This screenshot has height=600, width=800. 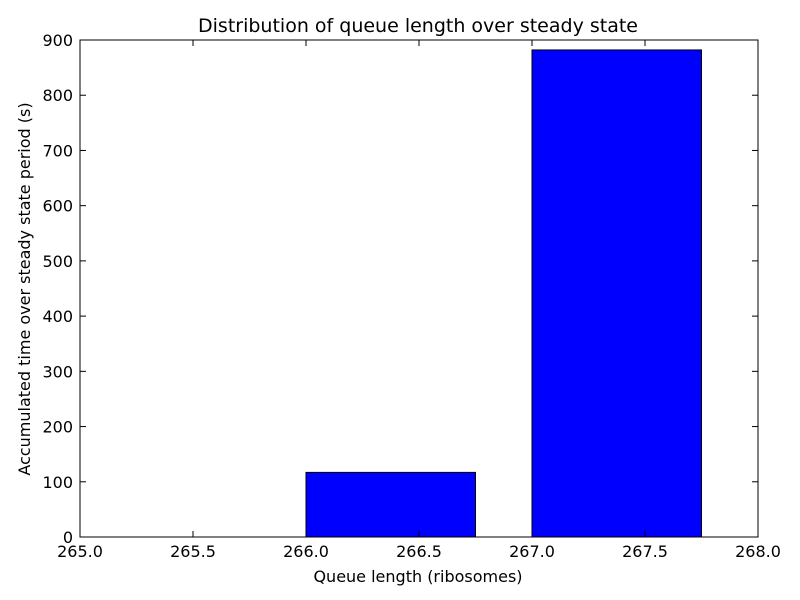 What do you see at coordinates (57, 482) in the screenshot?
I see `y-tick-label-1: 100` at bounding box center [57, 482].